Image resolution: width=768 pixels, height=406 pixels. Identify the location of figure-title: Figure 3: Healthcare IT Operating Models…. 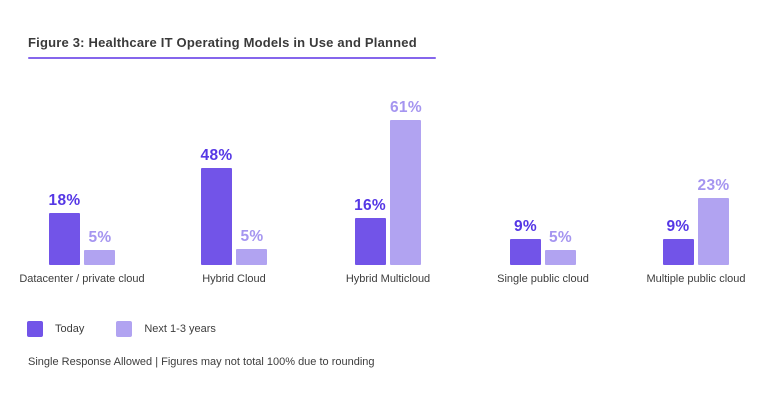
(222, 42).